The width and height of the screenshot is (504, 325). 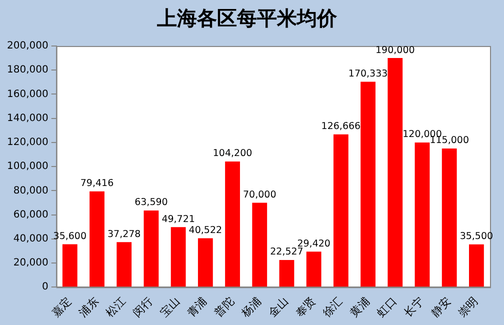 What do you see at coordinates (251, 307) in the screenshot?
I see `x-tick-label: 杨浦` at bounding box center [251, 307].